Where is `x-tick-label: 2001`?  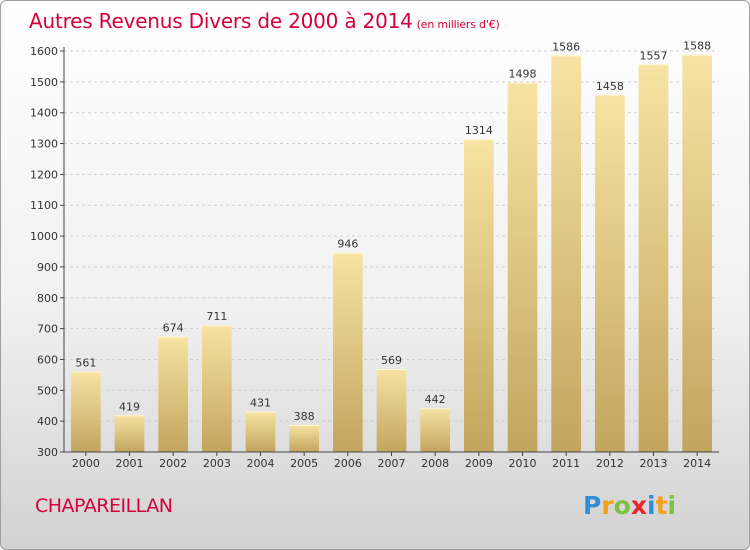 x-tick-label: 2001 is located at coordinates (130, 463).